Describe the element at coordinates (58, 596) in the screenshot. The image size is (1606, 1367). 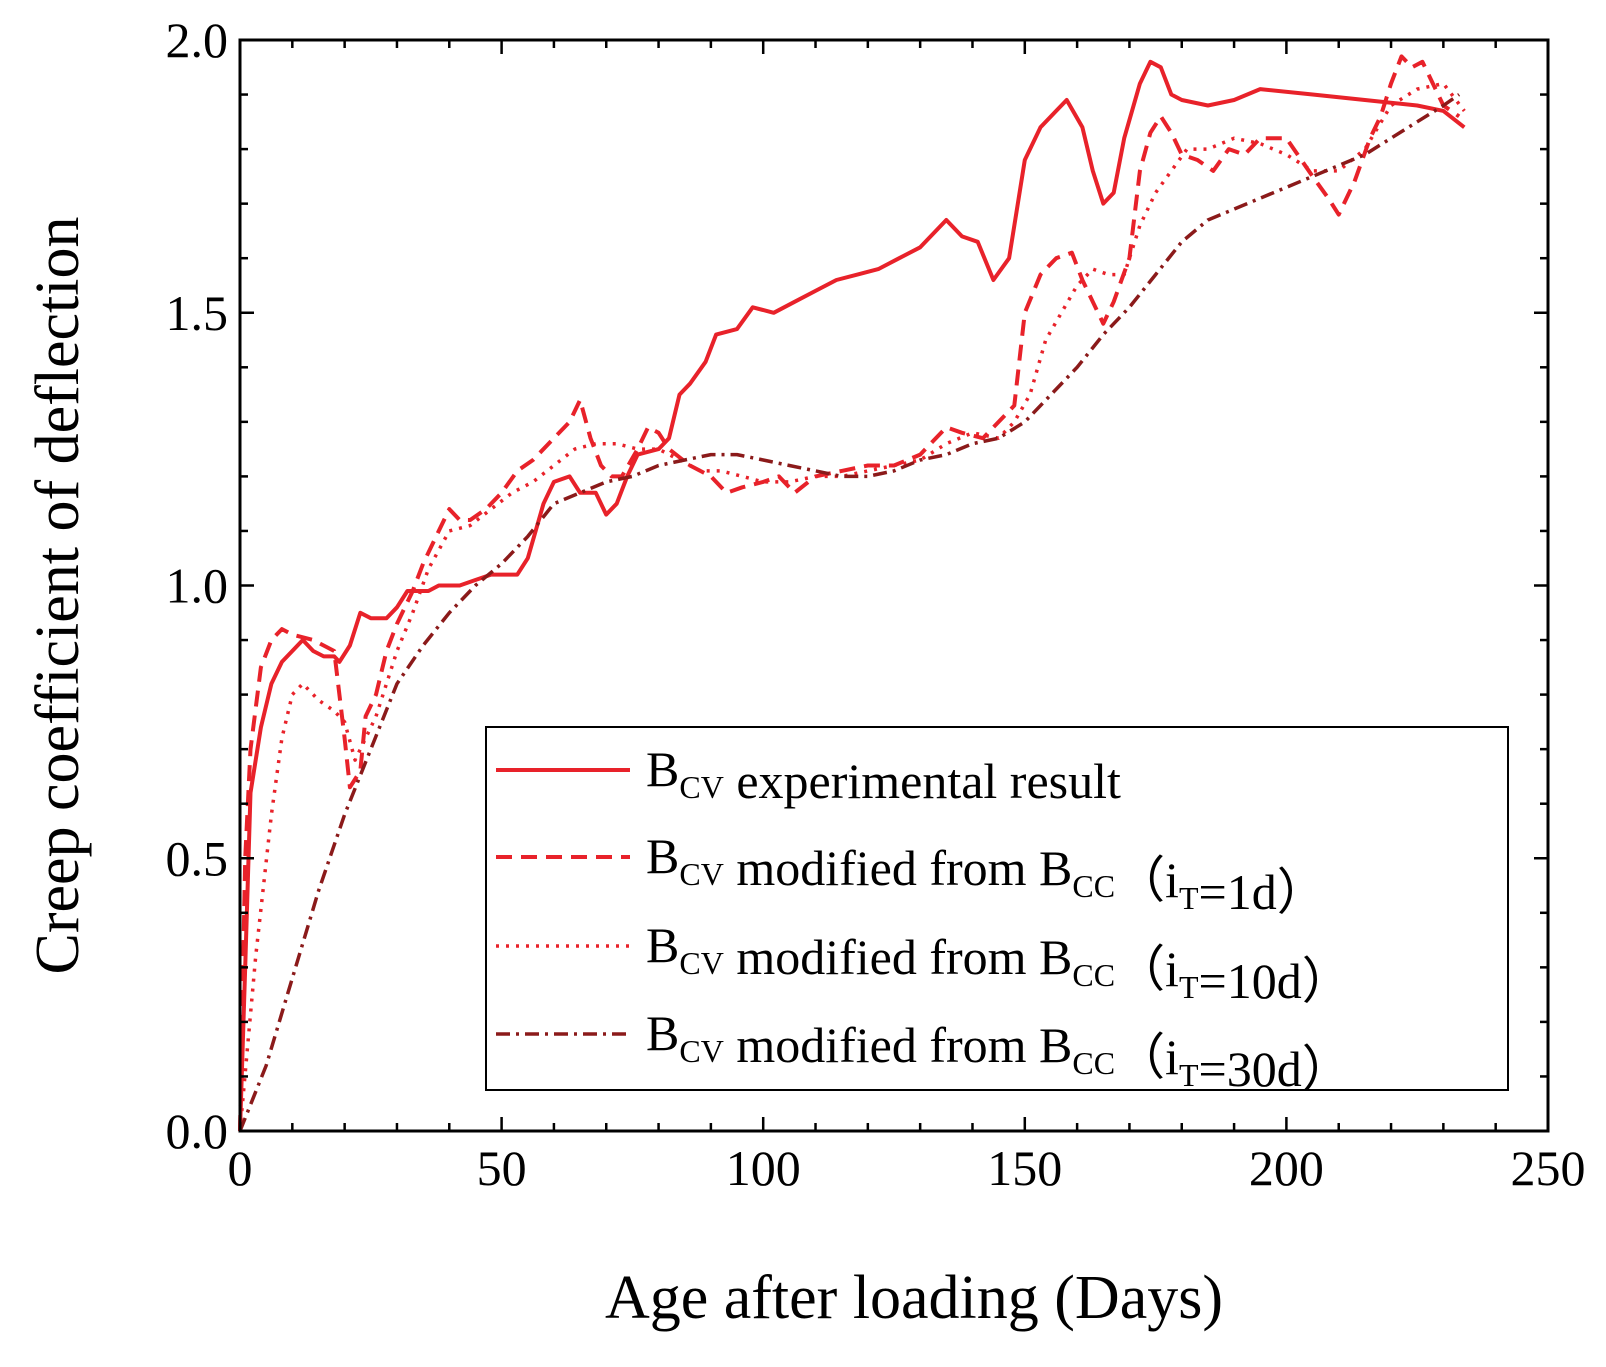
I see `y-axis-title: Creep coefficient of deflection` at that location.